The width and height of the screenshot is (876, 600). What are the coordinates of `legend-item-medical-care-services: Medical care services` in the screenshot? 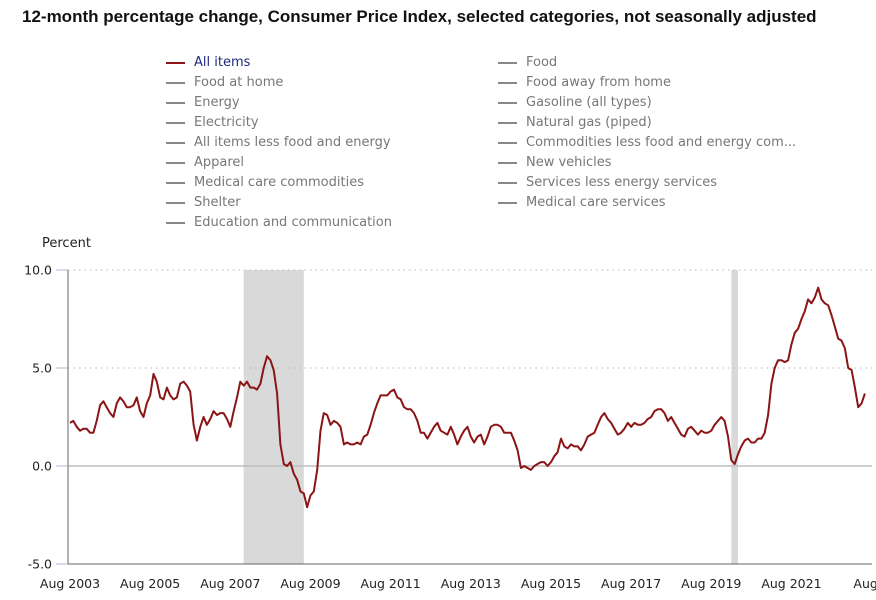 It's located at (647, 203).